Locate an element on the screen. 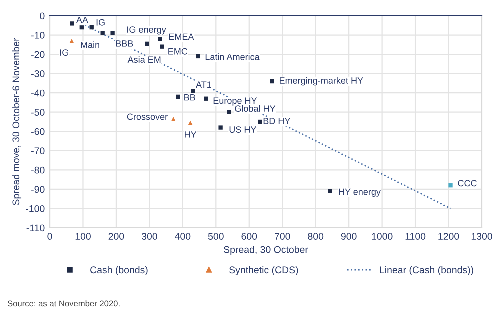 The height and width of the screenshot is (321, 501). annotation: HY is located at coordinates (191, 135).